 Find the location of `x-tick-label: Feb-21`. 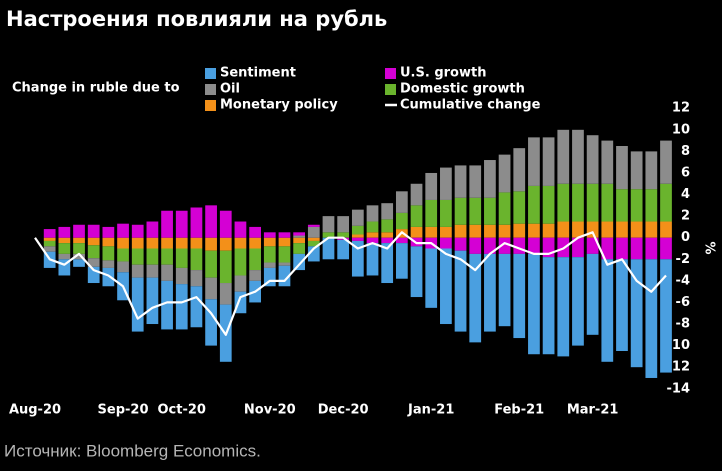

x-tick-label: Feb-21 is located at coordinates (519, 410).